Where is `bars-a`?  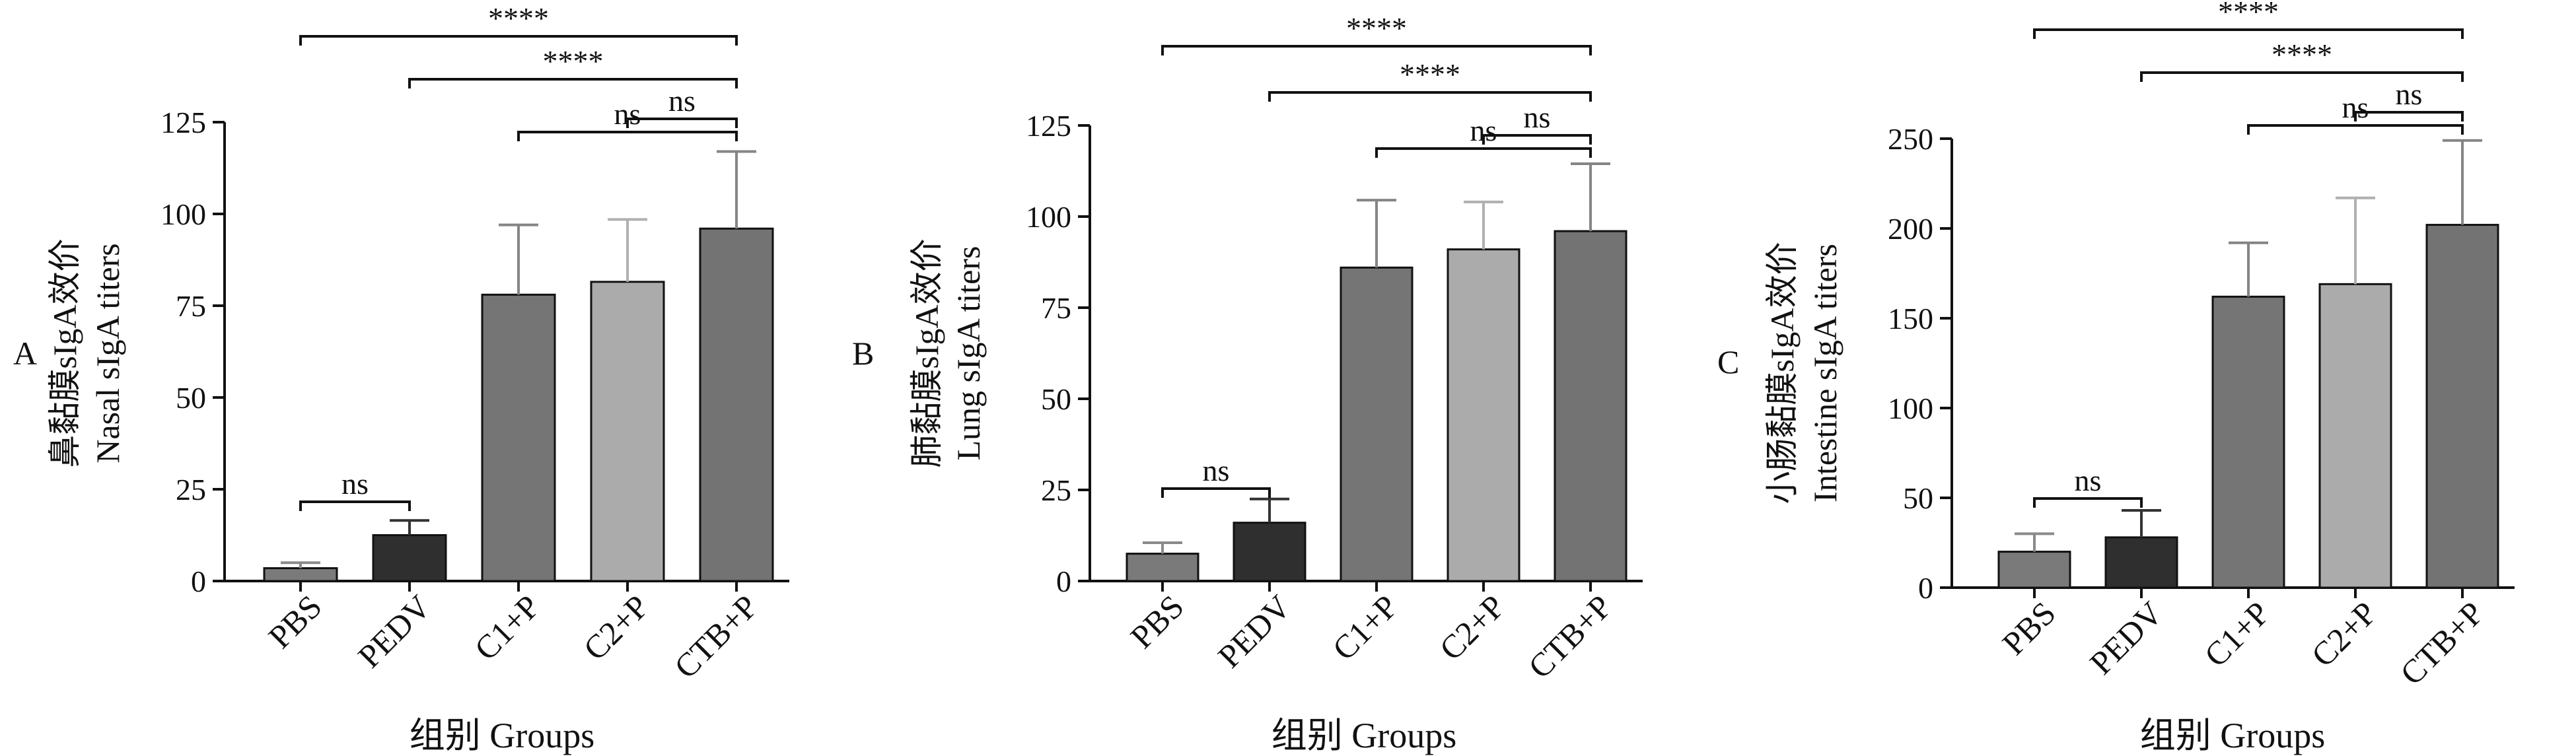 bars-a is located at coordinates (518, 405).